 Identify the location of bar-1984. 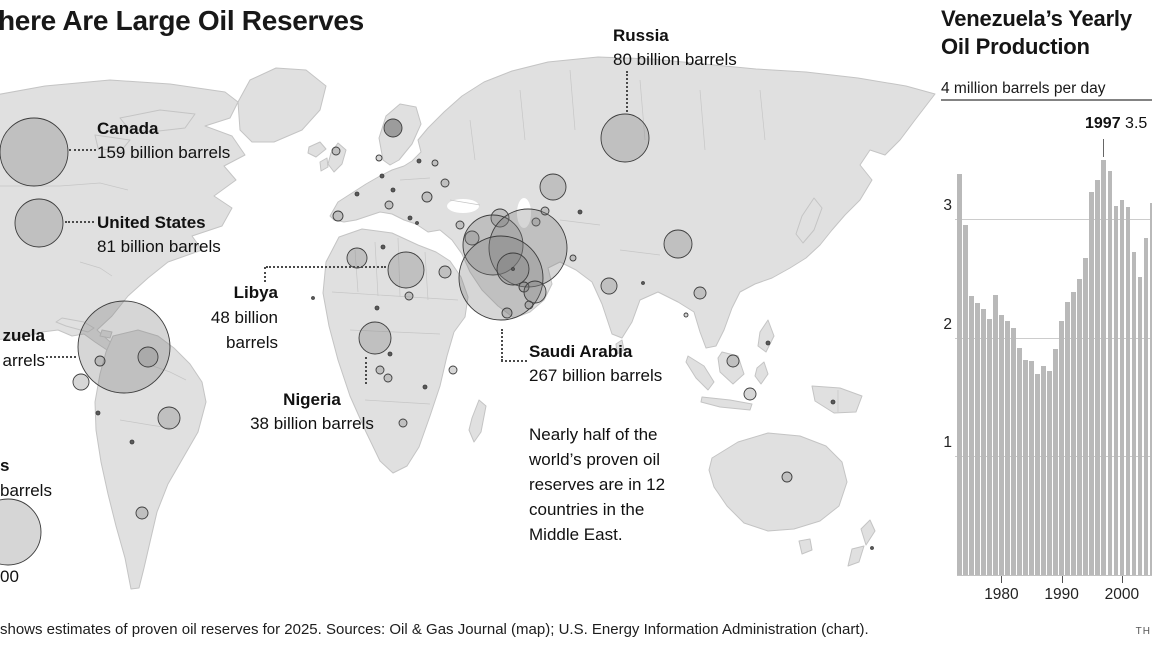
(1025, 467).